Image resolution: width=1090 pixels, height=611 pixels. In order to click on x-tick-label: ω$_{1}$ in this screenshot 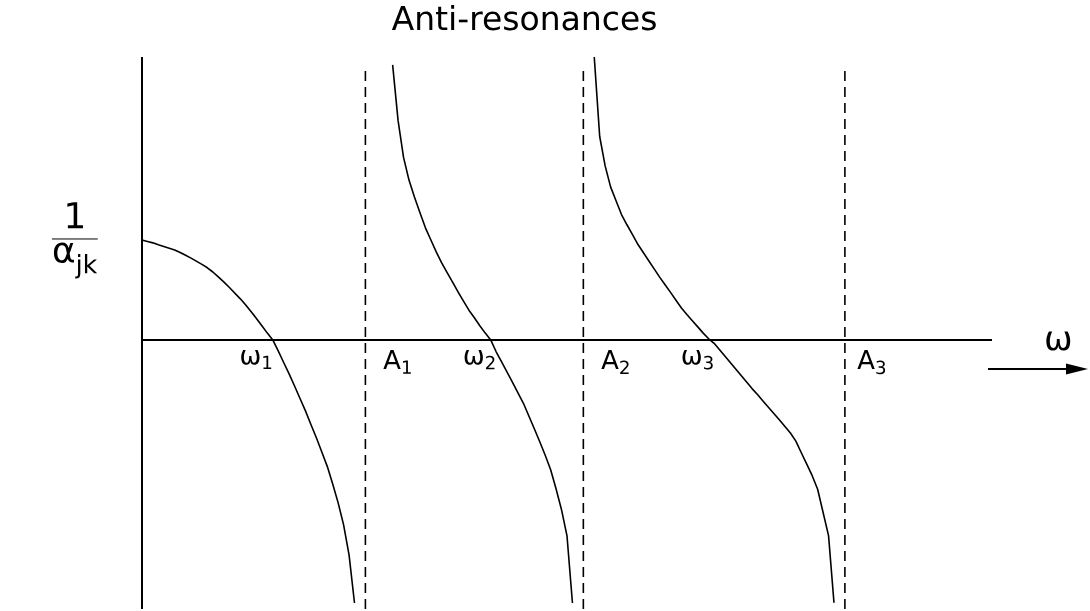, I will do `click(256, 360)`.